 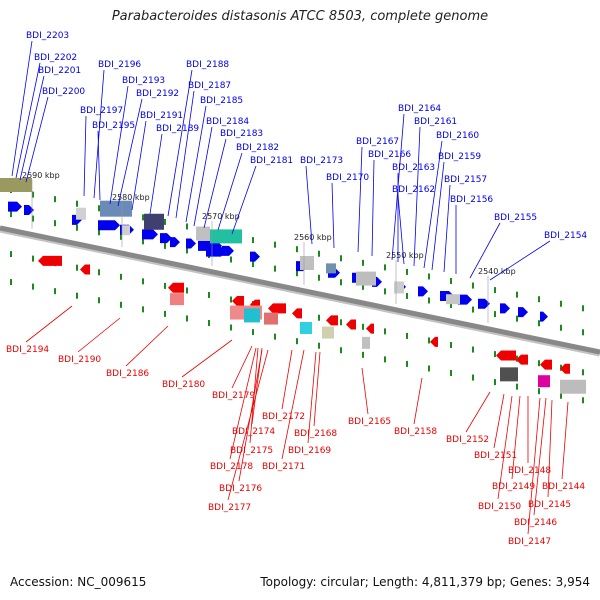 What do you see at coordinates (127, 374) in the screenshot?
I see `reverse-gene-label: BDI_2186` at bounding box center [127, 374].